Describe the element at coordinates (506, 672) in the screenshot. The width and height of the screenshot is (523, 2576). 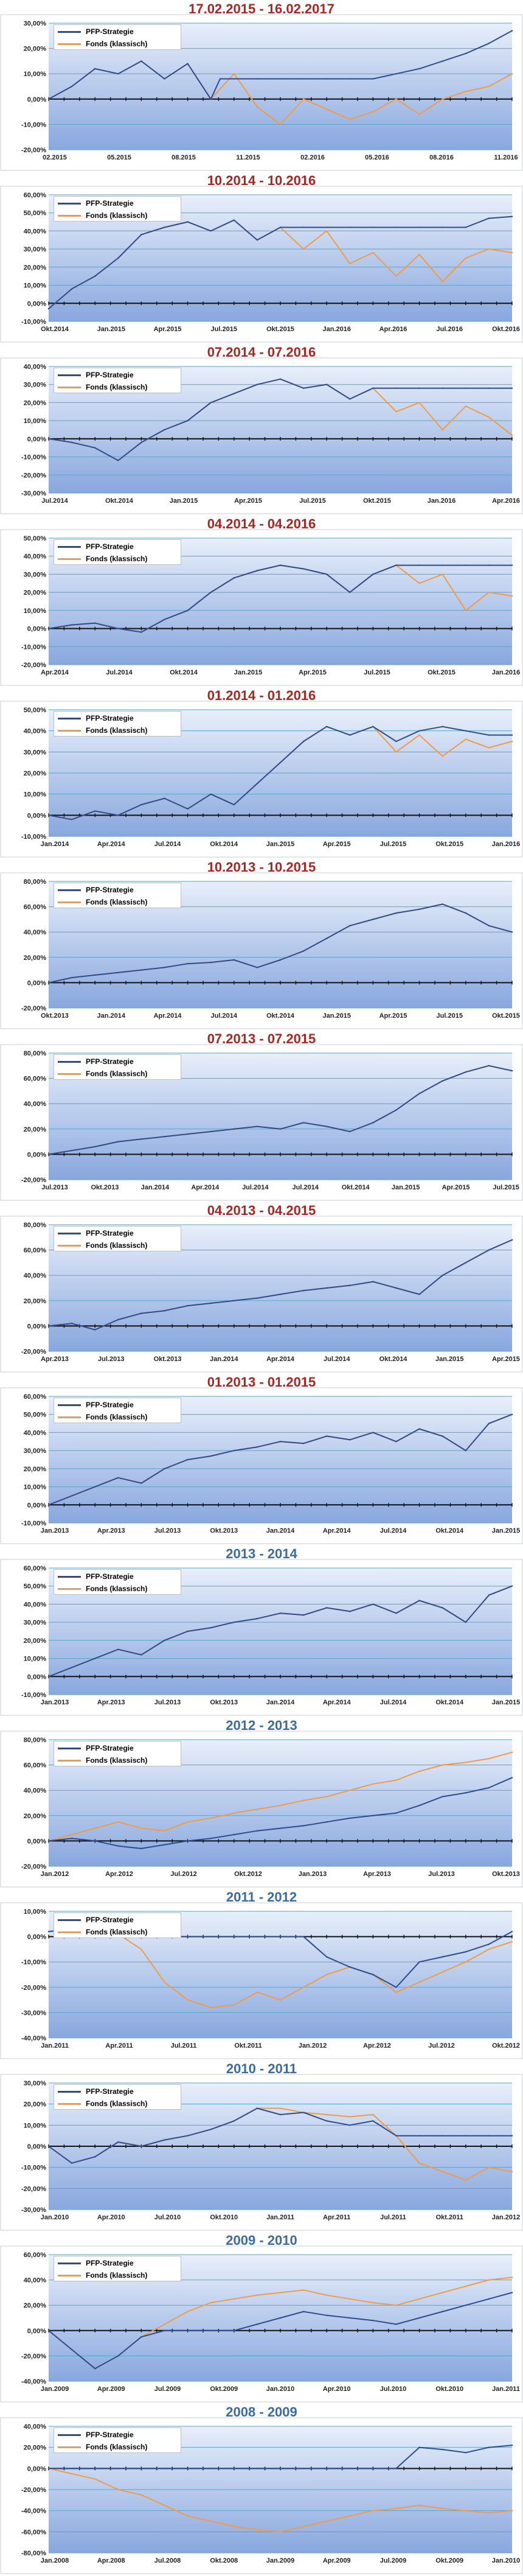
I see `x-tick-label: Jan.2016` at that location.